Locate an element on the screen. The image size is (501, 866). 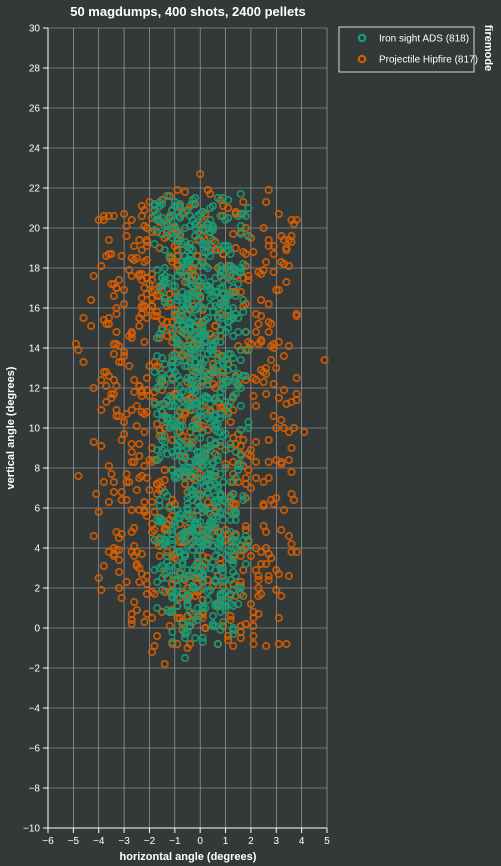
y-tick-label: 26 is located at coordinates (35, 109).